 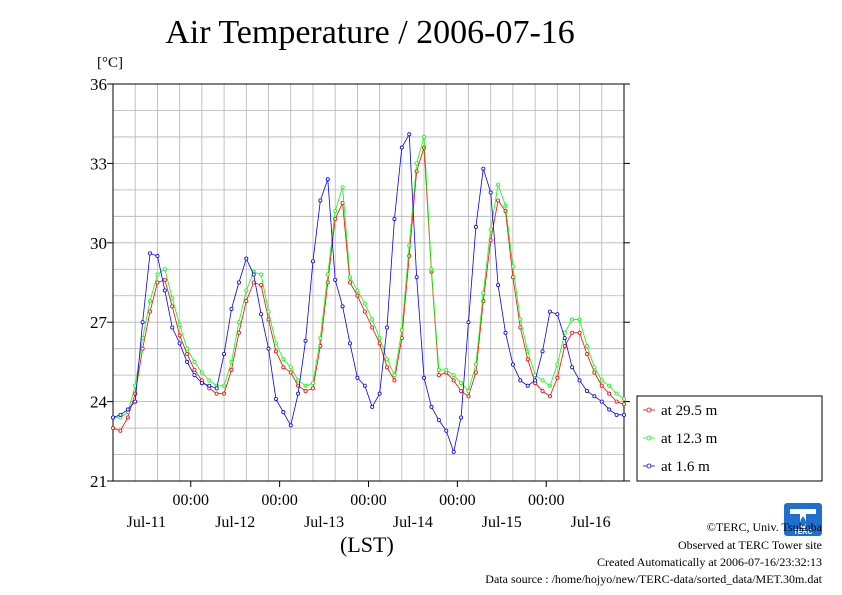 What do you see at coordinates (802, 532) in the screenshot?
I see `svg-text: TERC` at bounding box center [802, 532].